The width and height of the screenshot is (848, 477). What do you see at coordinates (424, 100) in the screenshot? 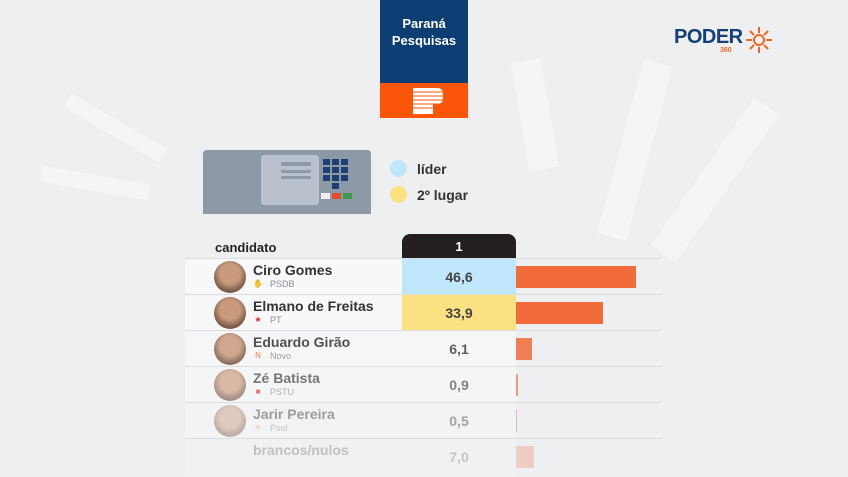
I see `institute-p-icon` at bounding box center [424, 100].